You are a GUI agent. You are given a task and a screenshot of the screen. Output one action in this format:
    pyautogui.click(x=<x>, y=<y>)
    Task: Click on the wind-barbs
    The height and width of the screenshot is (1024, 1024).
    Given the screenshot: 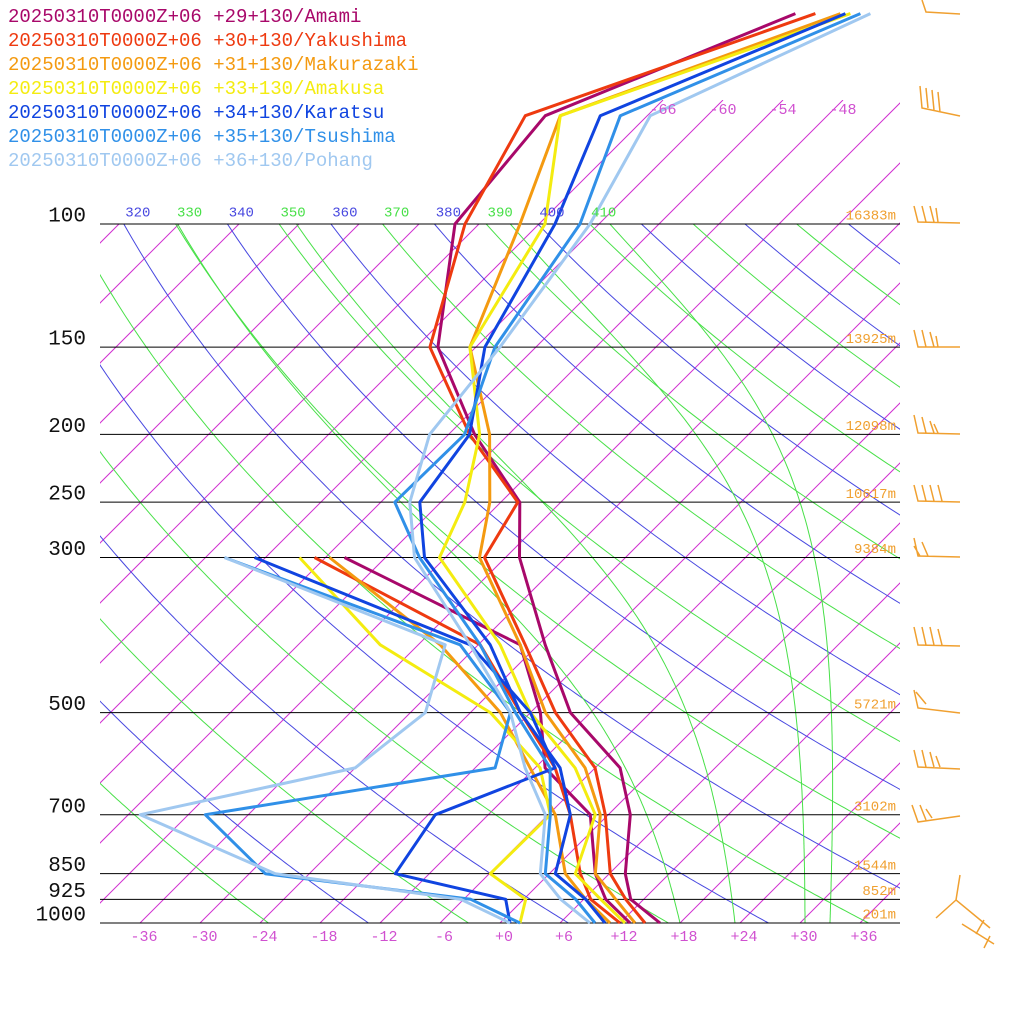 What is the action you would take?
    pyautogui.click(x=953, y=474)
    